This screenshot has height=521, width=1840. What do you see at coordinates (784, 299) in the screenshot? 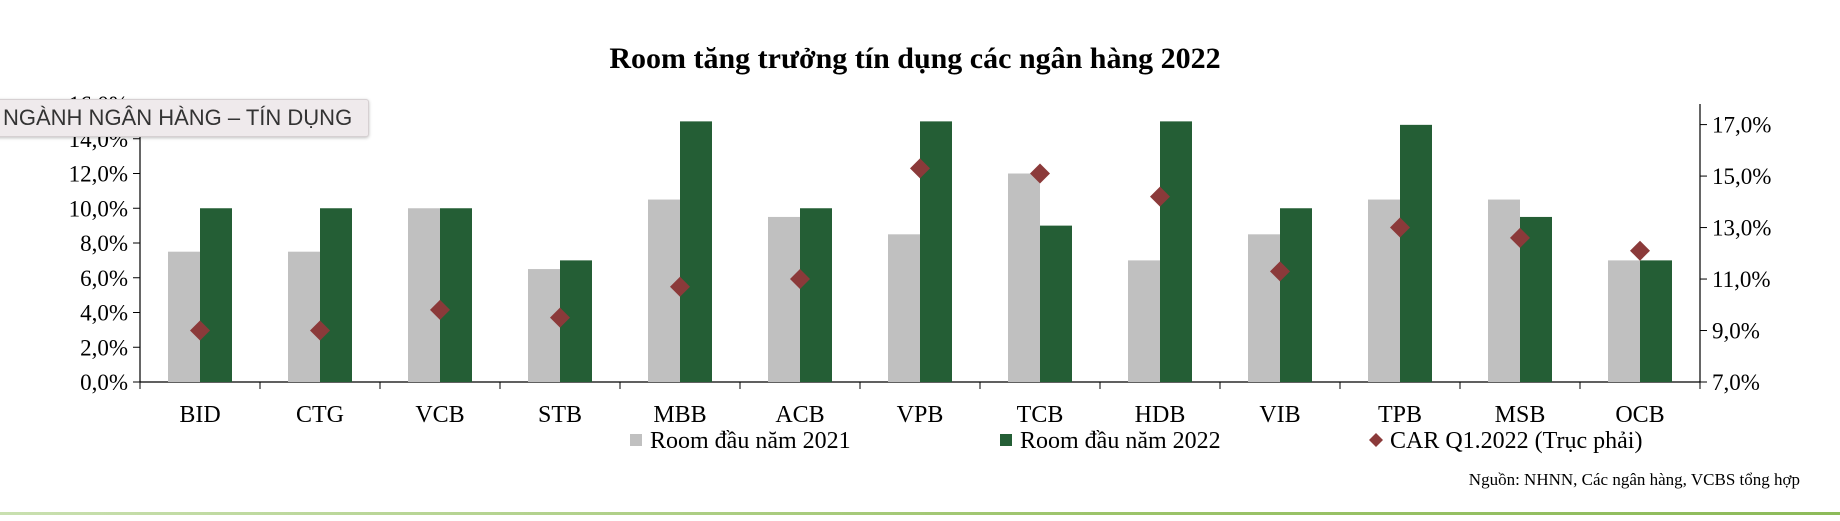
I see `bar-room-2021-acb` at bounding box center [784, 299].